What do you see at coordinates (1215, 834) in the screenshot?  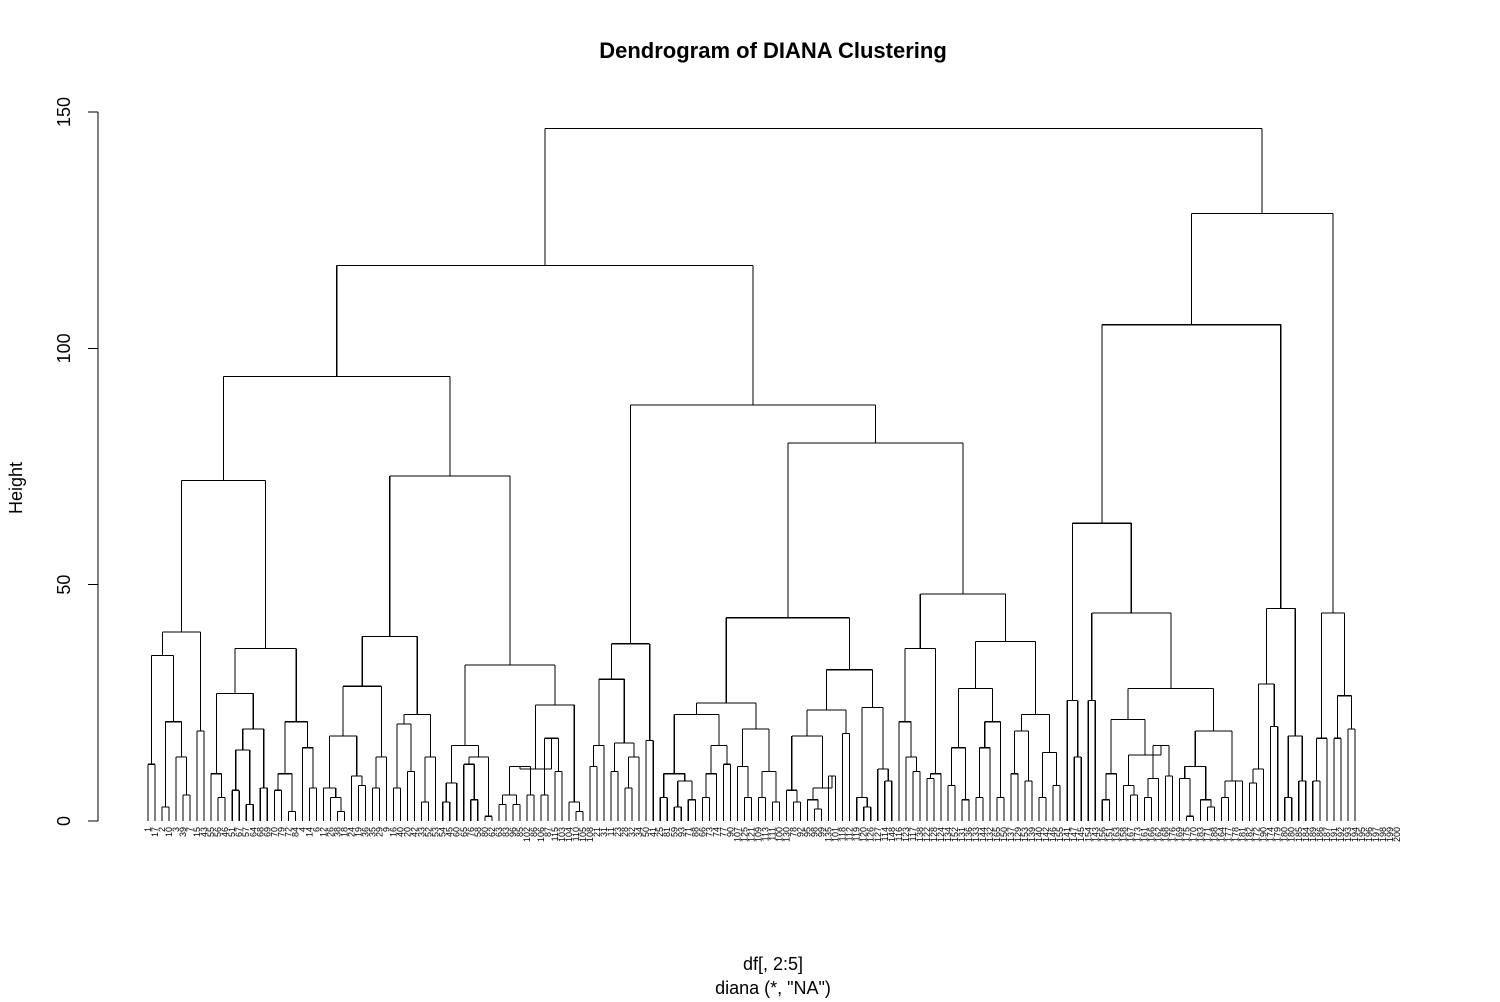 I see `leaf-label: 188` at bounding box center [1215, 834].